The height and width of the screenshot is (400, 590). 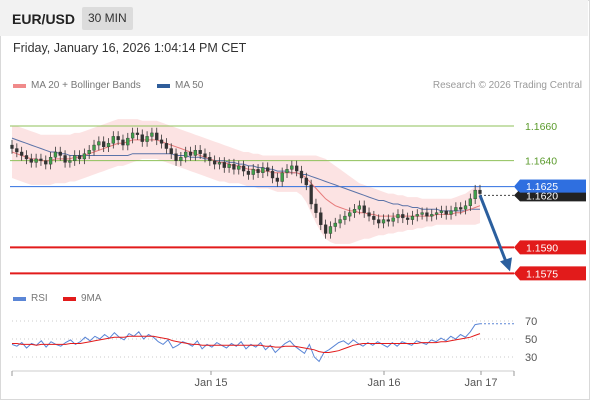 What do you see at coordinates (245, 174) in the screenshot?
I see `ma50-line` at bounding box center [245, 174].